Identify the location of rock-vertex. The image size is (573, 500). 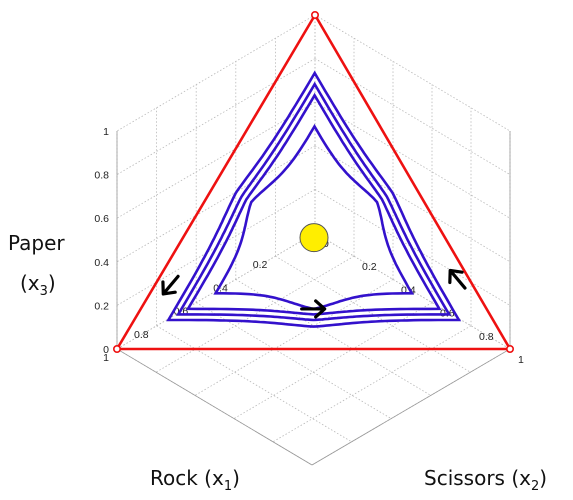
(117, 348).